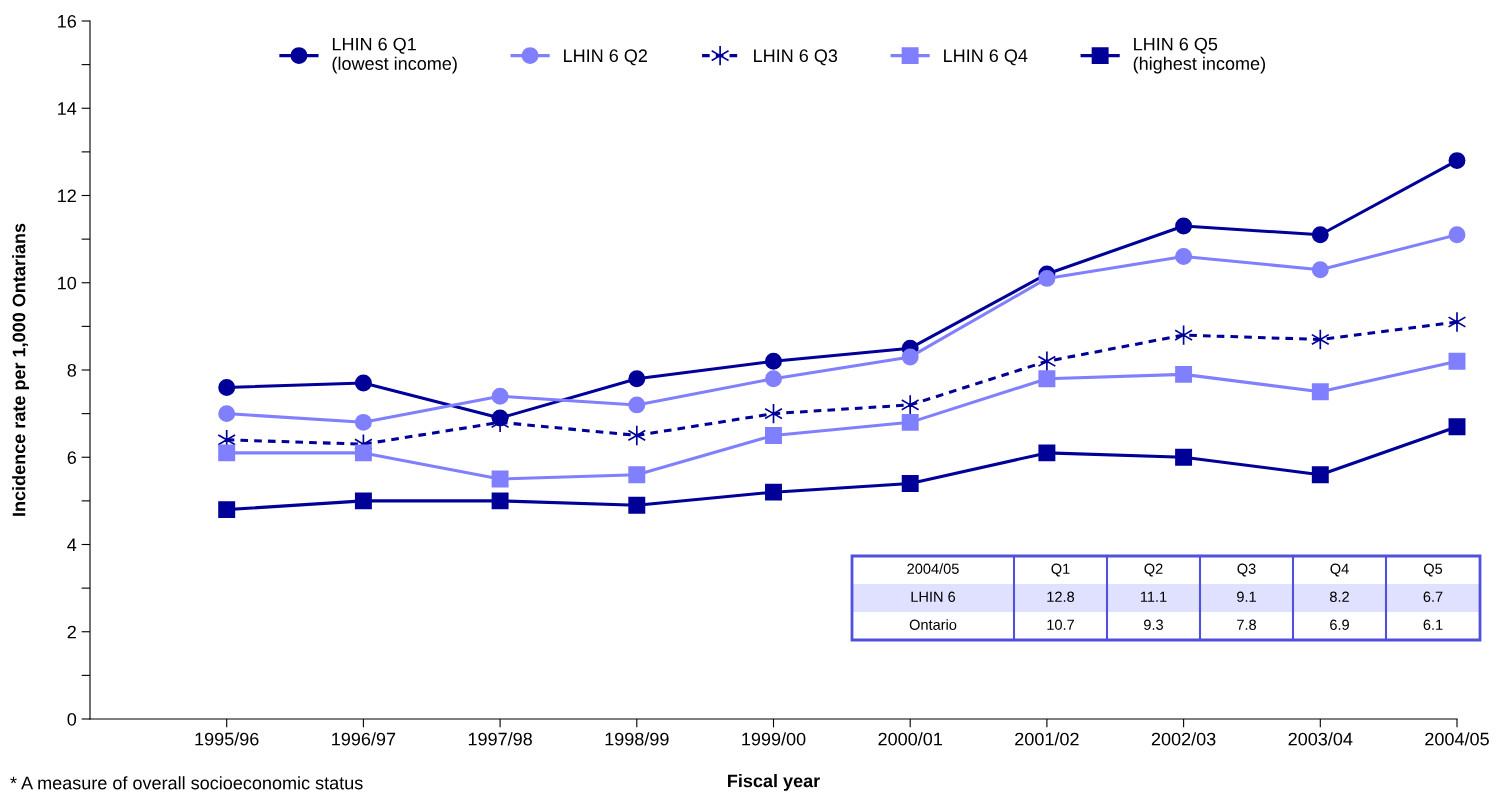 Image resolution: width=1501 pixels, height=801 pixels. Describe the element at coordinates (1433, 596) in the screenshot. I see `annotation: 6.7` at that location.